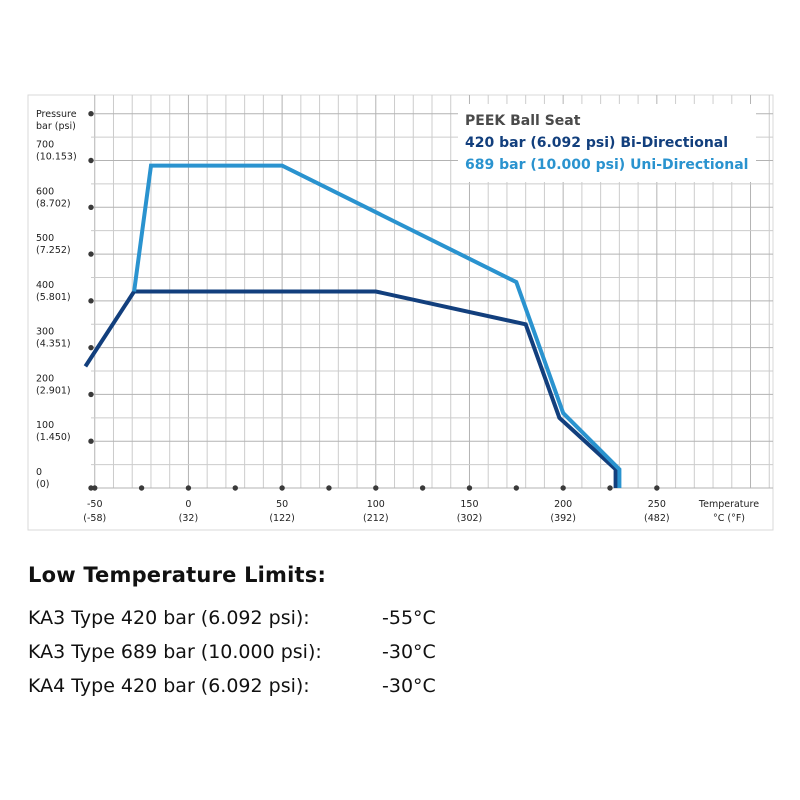  Describe the element at coordinates (45, 145) in the screenshot. I see `y-tick-label: 700` at that location.